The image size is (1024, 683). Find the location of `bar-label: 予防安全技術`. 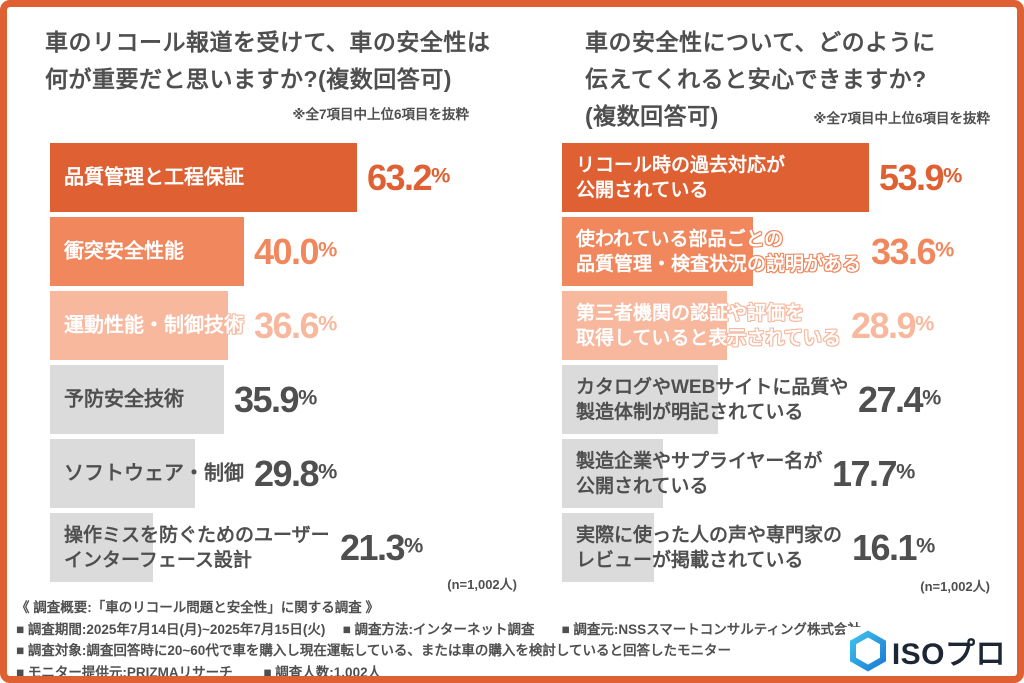

bar-label: 予防安全技術 is located at coordinates (124, 399).